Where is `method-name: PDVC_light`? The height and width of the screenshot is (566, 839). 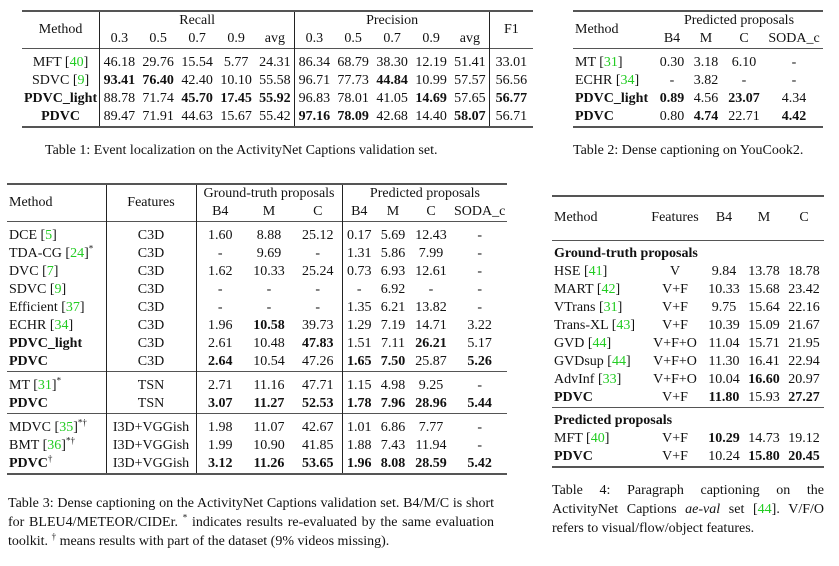 method-name: PDVC_light is located at coordinates (46, 343).